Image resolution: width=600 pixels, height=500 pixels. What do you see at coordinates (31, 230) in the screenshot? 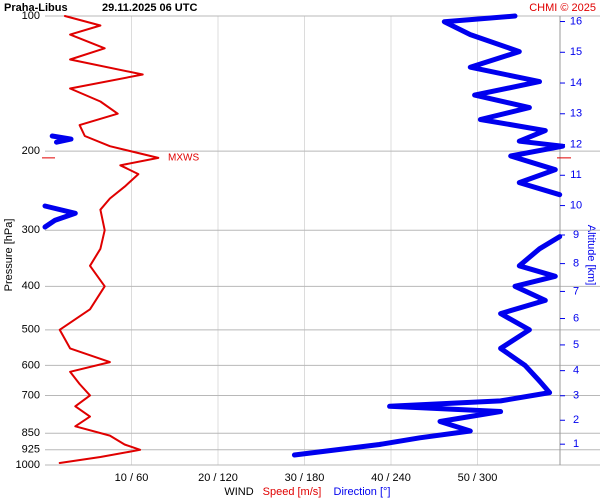
I see `y-tick-label: 300` at bounding box center [31, 230].